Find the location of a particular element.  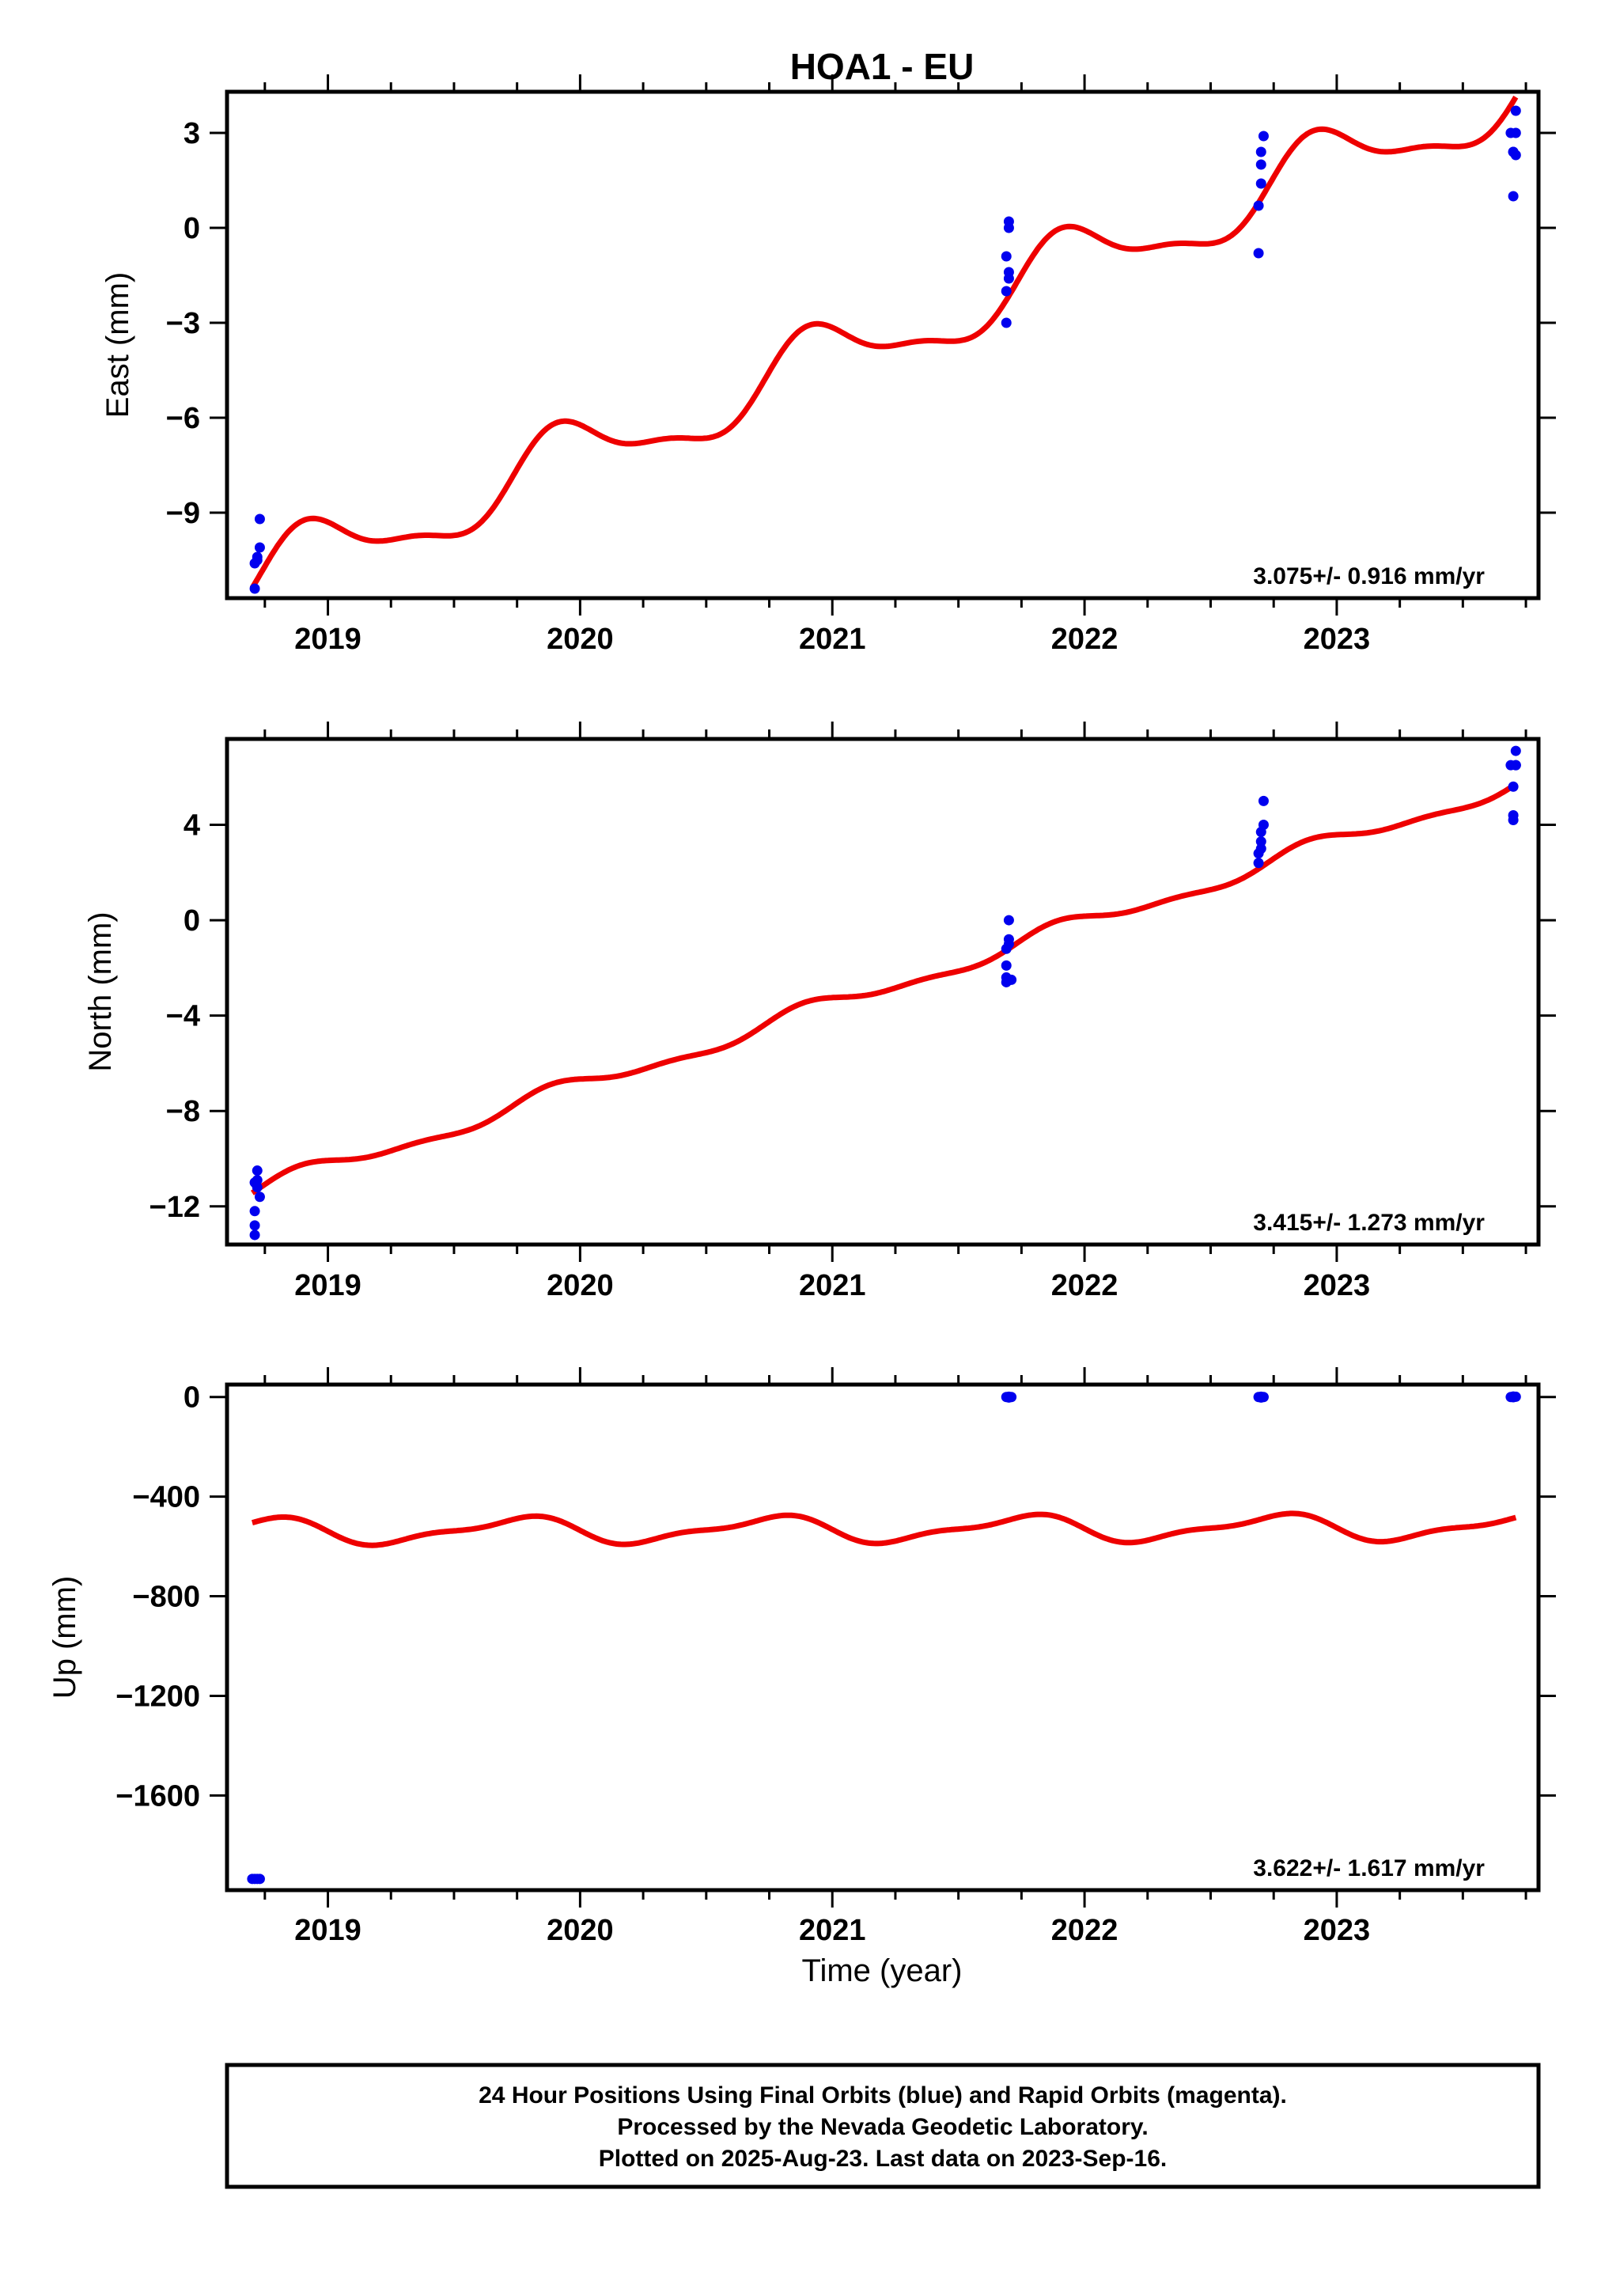

y-tick-label: −800 is located at coordinates (166, 1597).